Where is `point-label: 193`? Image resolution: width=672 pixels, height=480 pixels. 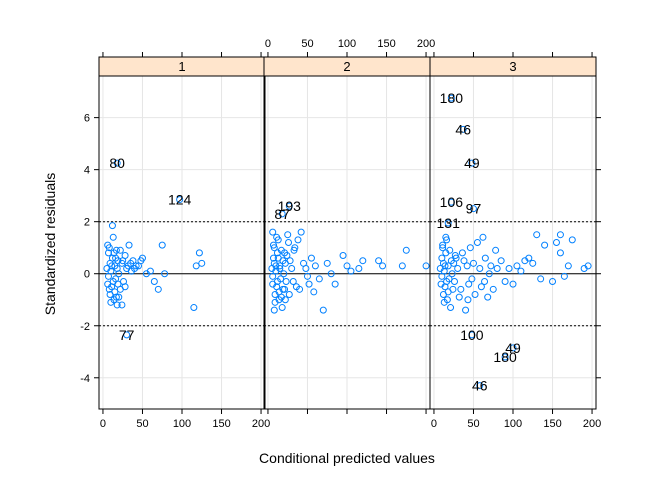
point-label: 193 is located at coordinates (290, 206).